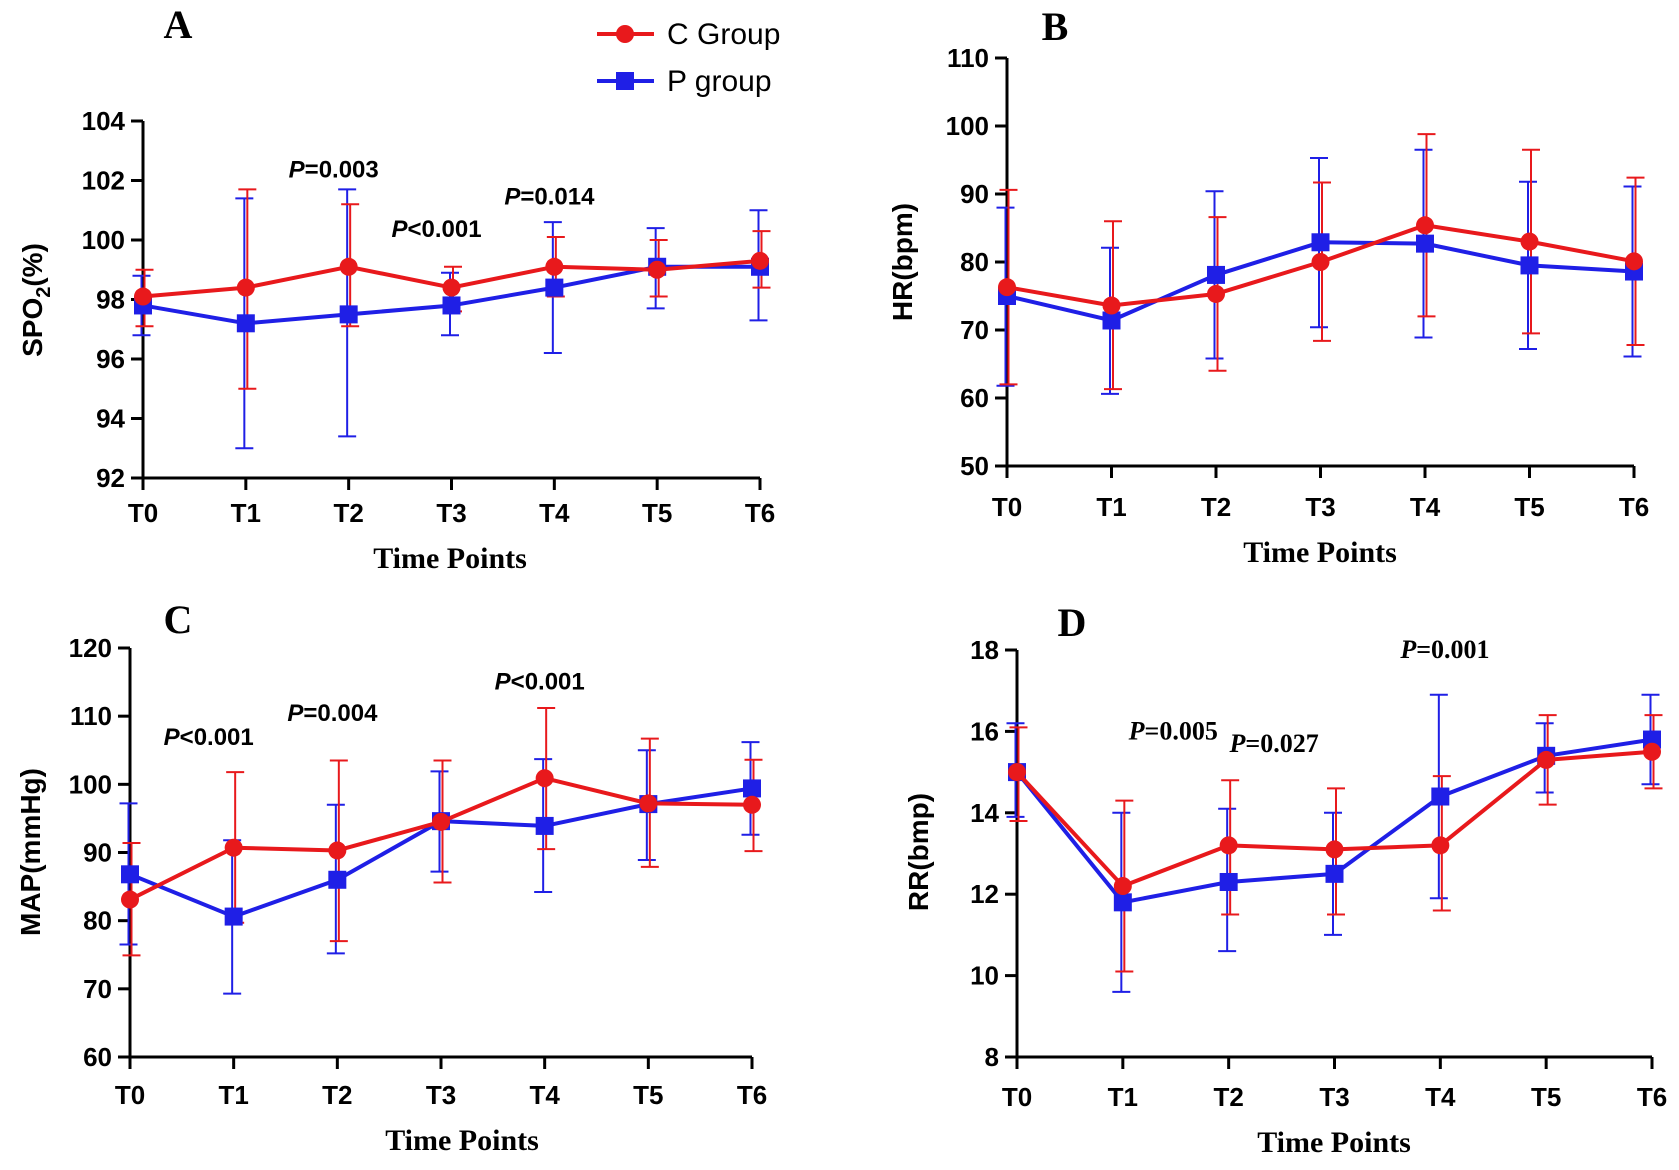 The width and height of the screenshot is (1679, 1170). I want to click on y-tick-label: 16, so click(984, 731).